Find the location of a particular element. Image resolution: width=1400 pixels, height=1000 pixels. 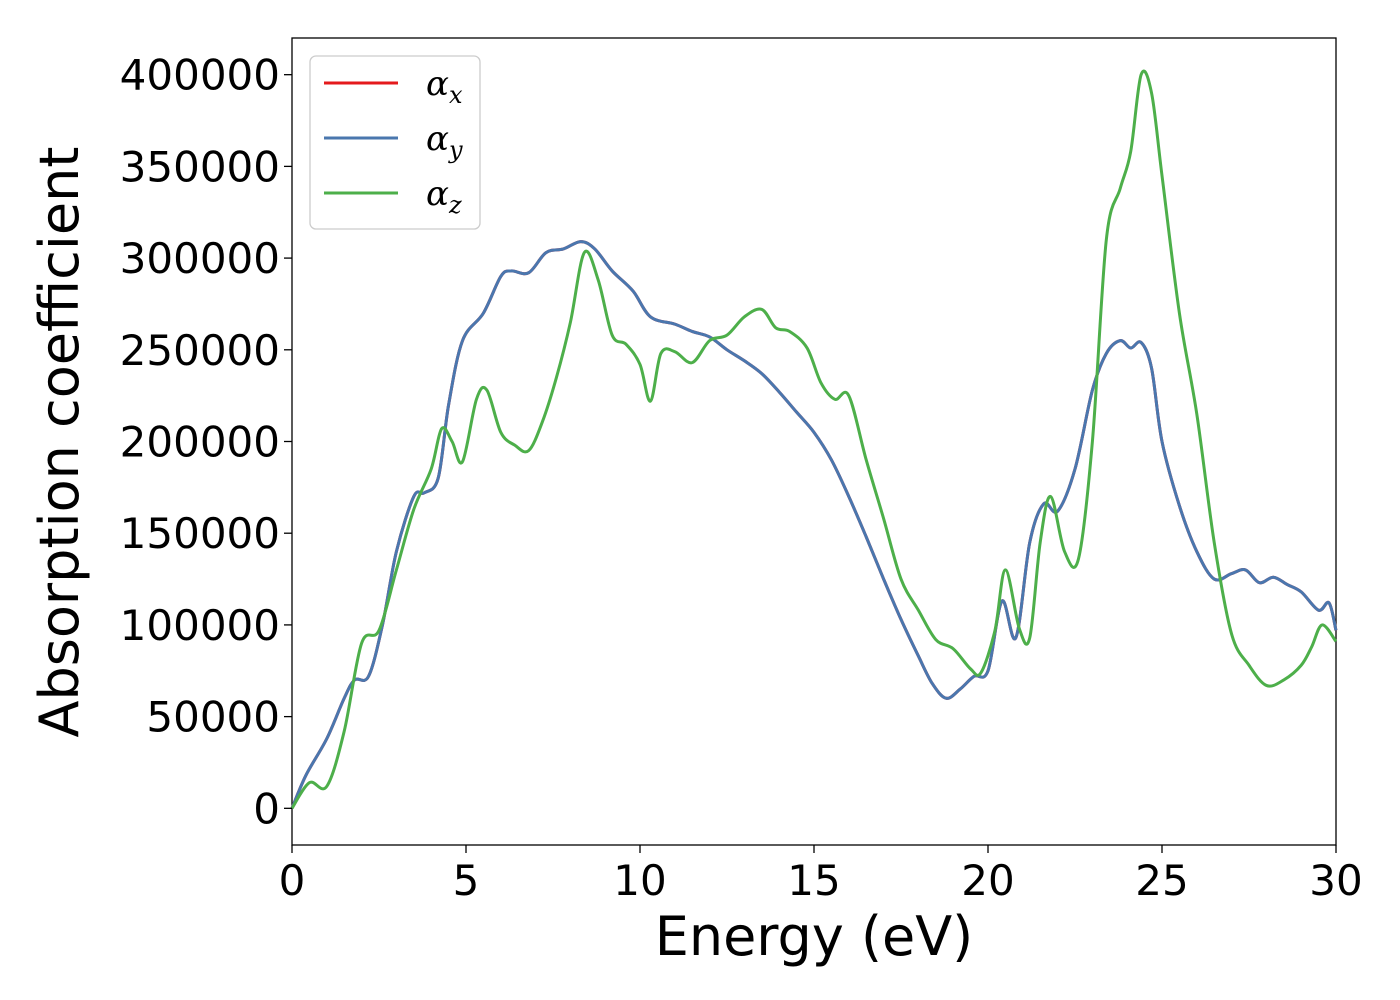

x-tick-label: 25 is located at coordinates (1161, 880).